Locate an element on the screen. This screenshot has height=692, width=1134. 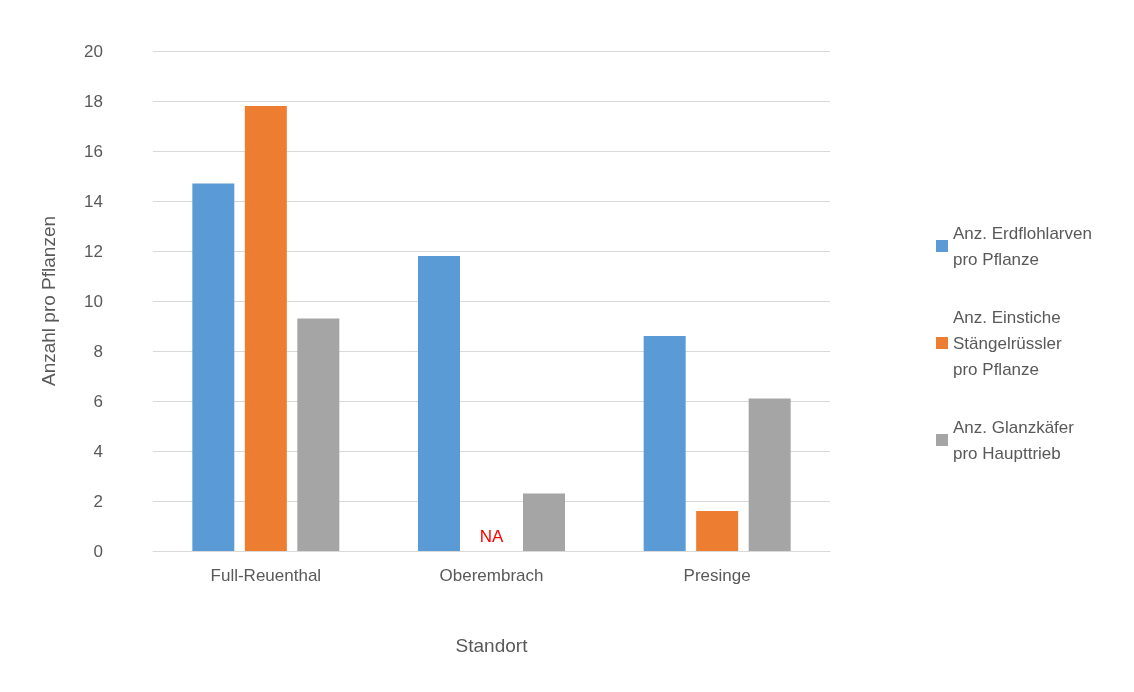
y-tick-label: 12 is located at coordinates (93, 251).